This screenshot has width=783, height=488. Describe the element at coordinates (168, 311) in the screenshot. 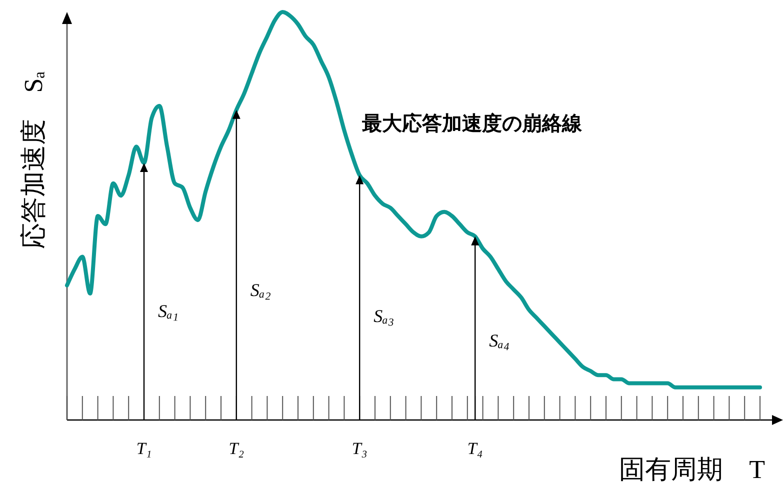

I see `annotation: Sₐ₁` at that location.